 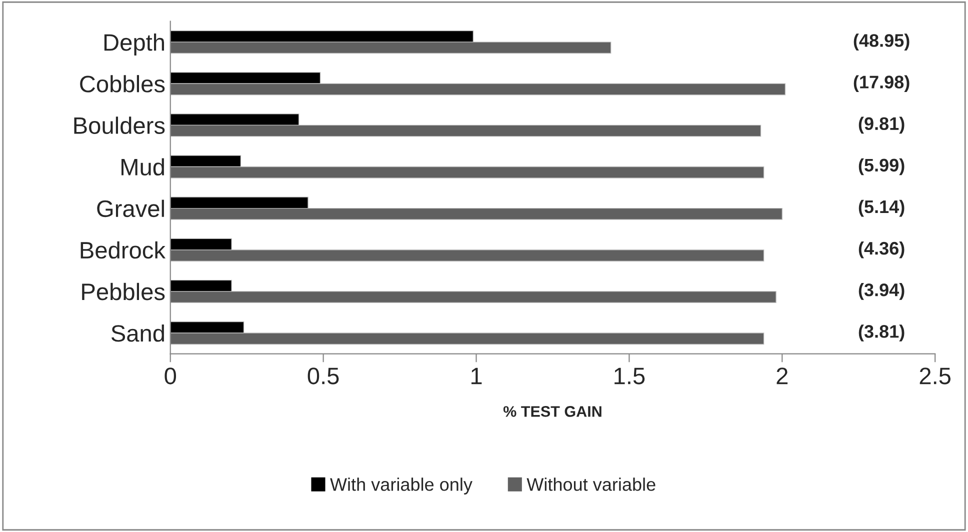 What do you see at coordinates (122, 83) in the screenshot?
I see `y-tick-label: Cobbles` at bounding box center [122, 83].